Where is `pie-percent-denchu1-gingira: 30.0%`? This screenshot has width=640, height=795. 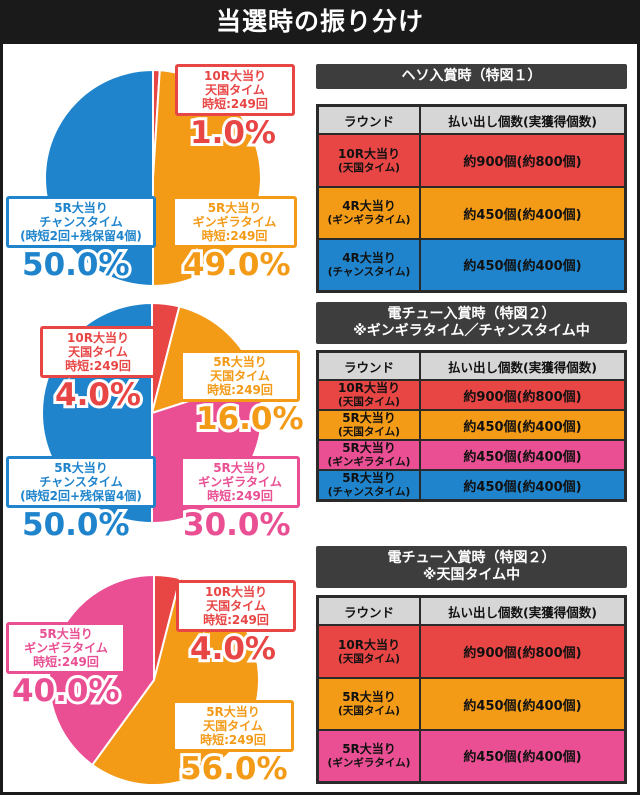
pie-percent-denchu1-gingira: 30.0% is located at coordinates (237, 525).